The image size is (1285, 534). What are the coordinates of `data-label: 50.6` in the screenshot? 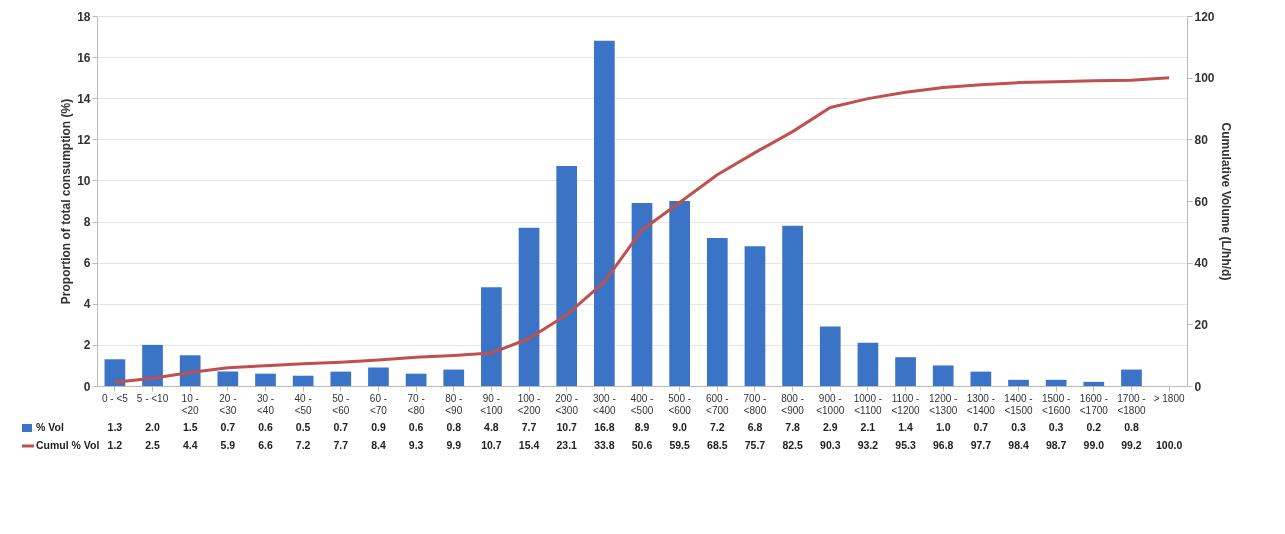 It's located at (642, 445).